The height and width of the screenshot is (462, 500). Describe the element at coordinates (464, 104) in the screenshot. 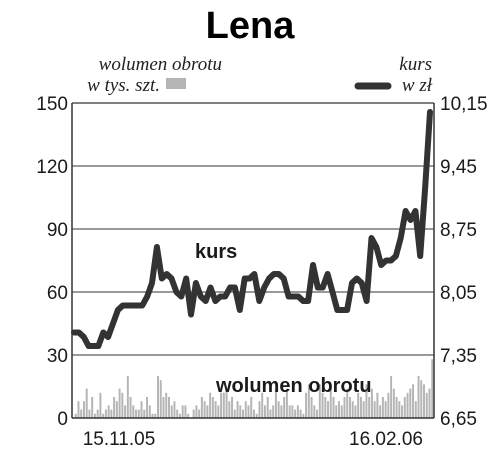

I see `y-right-tick-label: 10,15` at that location.